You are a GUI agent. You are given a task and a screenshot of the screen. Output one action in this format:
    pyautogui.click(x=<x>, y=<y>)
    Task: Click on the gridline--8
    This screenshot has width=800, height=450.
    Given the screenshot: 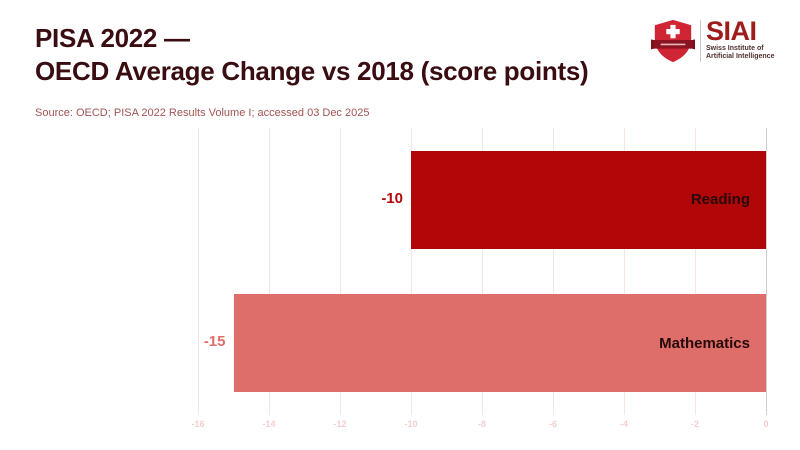 What is the action you would take?
    pyautogui.click(x=482, y=271)
    